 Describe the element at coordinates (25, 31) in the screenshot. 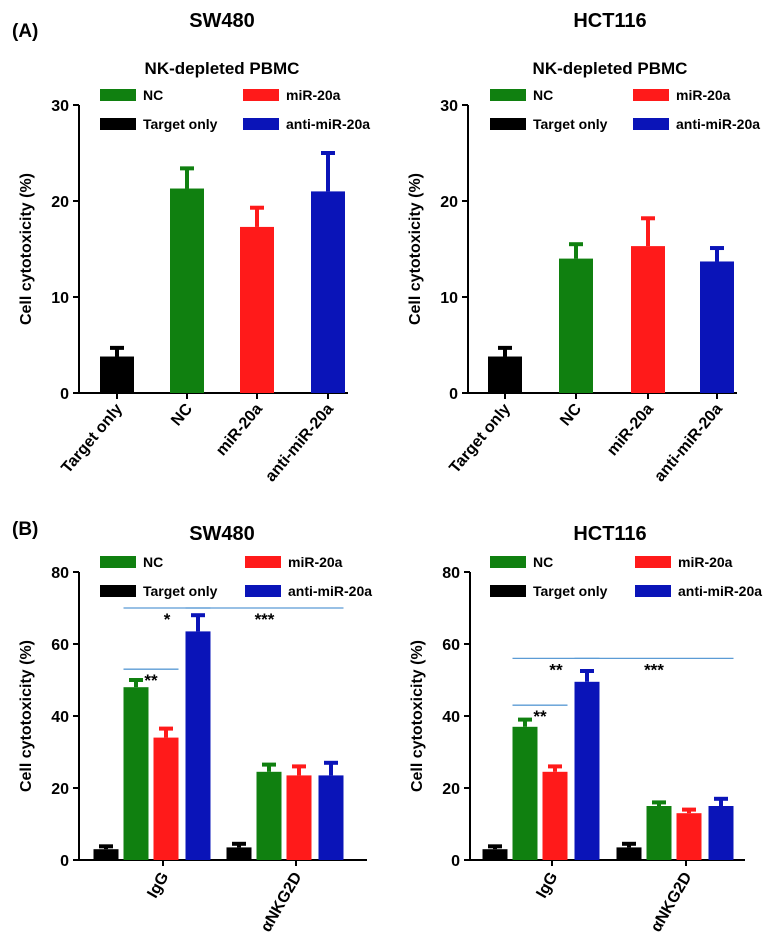

I see `panel-label-a: (A)` at that location.